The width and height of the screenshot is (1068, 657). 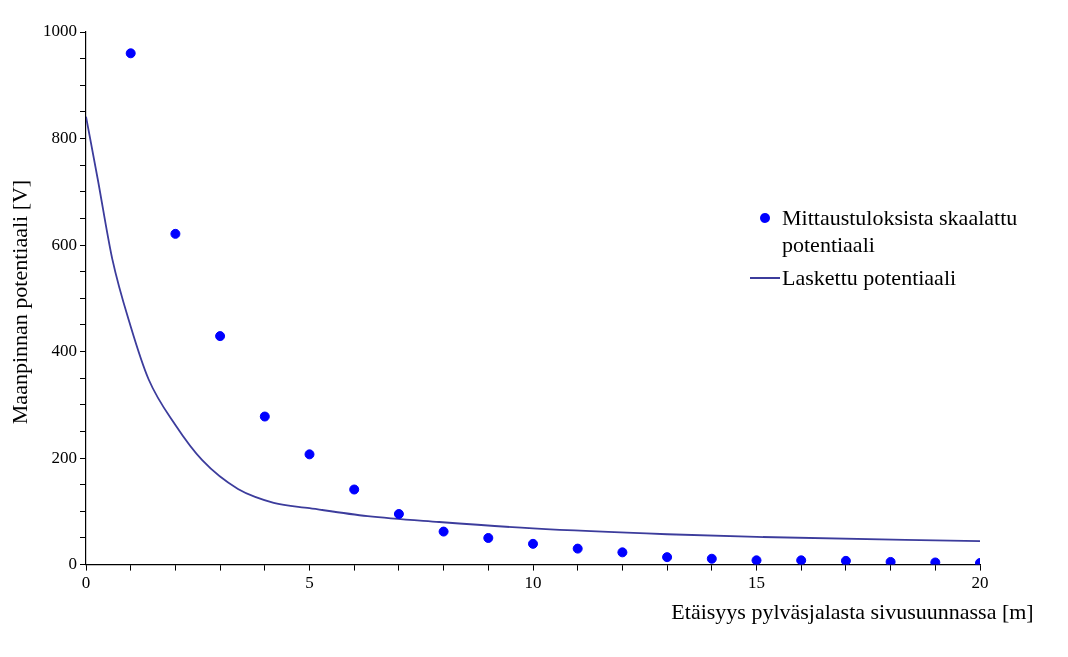 What do you see at coordinates (86, 583) in the screenshot?
I see `x-tick-label: 0` at bounding box center [86, 583].